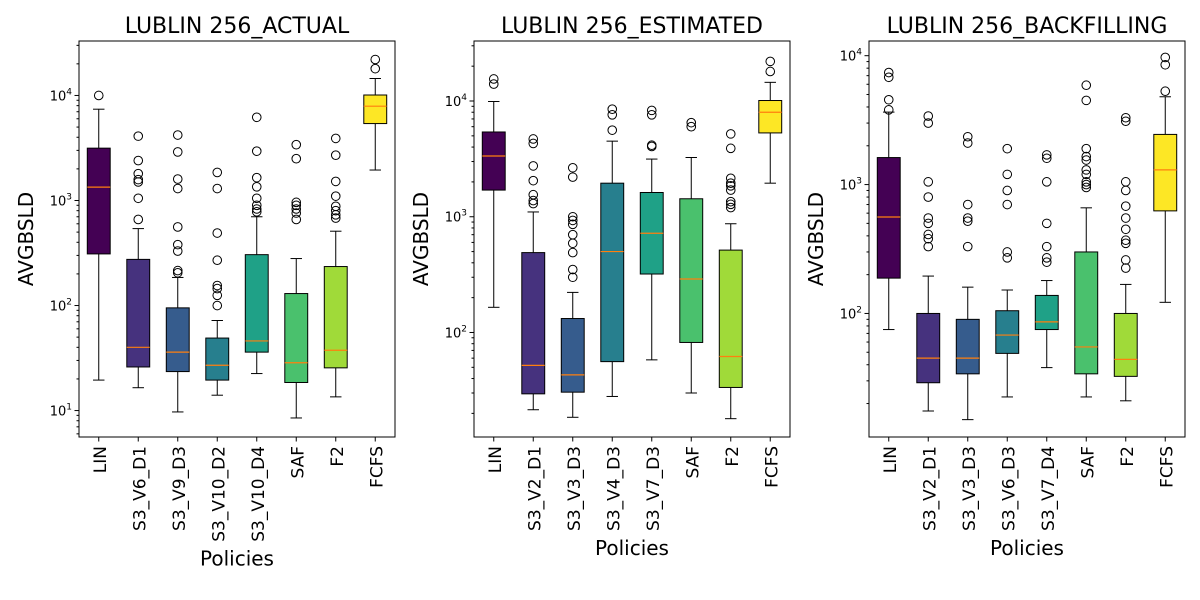 This screenshot has height=600, width=1200. What do you see at coordinates (1027, 26) in the screenshot?
I see `chart-title: LUBLIN 256_BACKFILLING` at bounding box center [1027, 26].